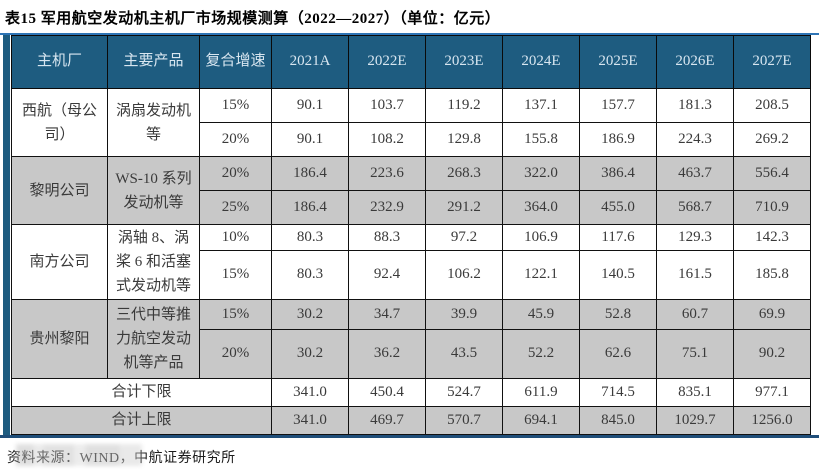 This screenshot has width=819, height=475. Describe the element at coordinates (253, 19) in the screenshot. I see `table-title: 表15 军用航空发动机主机厂市场规模测算（2022—2027）（单位：亿元）` at that location.